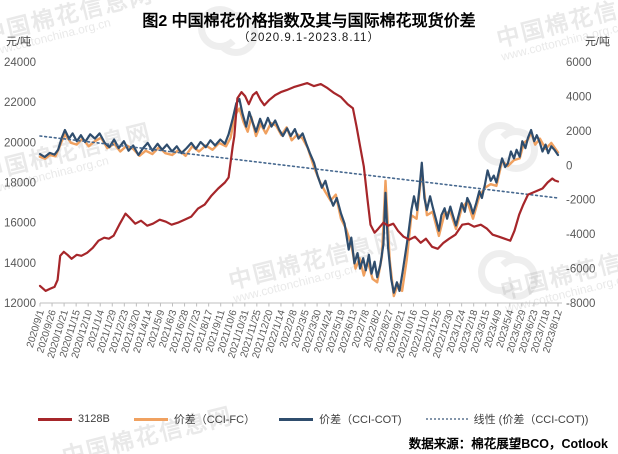 The image size is (618, 454). What do you see at coordinates (597, 42) in the screenshot?
I see `right-axis-unit: 元/吨` at bounding box center [597, 42].